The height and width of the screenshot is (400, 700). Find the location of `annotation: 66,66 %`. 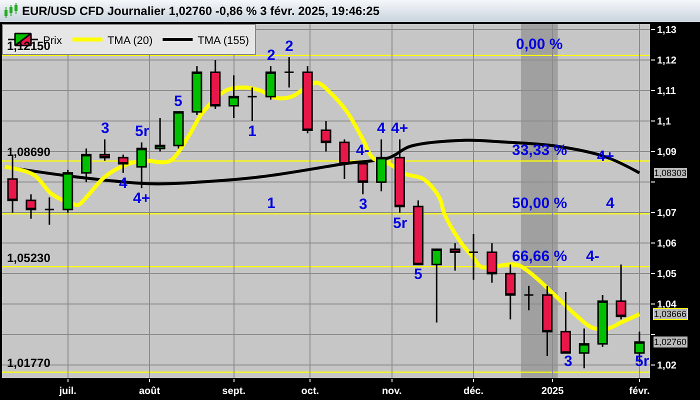

annotation: 66,66 % is located at coordinates (540, 256).